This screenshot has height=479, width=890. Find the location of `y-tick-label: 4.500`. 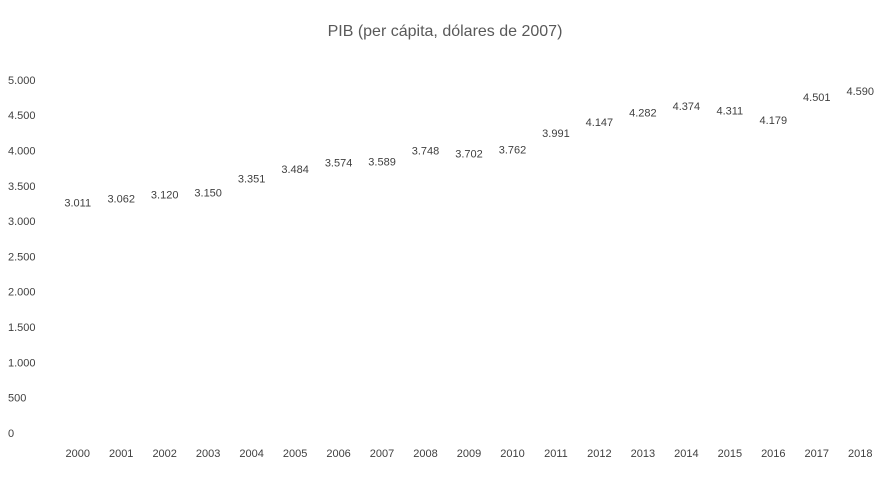

y-tick-label: 4.500 is located at coordinates (22, 116).